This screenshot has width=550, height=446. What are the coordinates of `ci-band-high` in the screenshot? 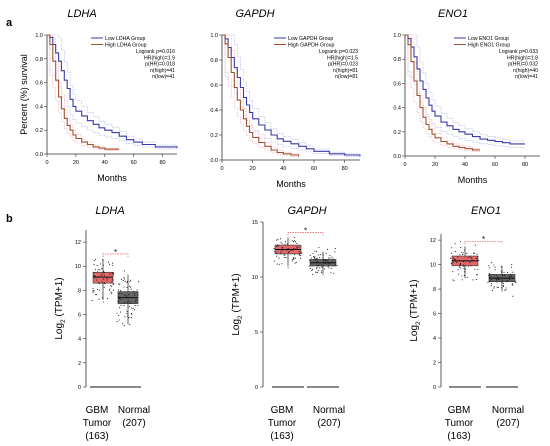 It's located at (83, 92).